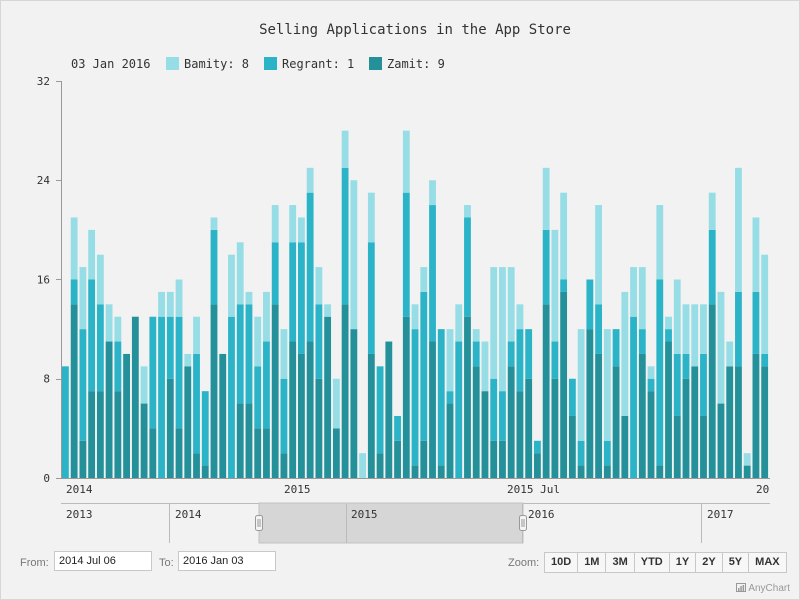 The width and height of the screenshot is (800, 600). Describe the element at coordinates (416, 64) in the screenshot. I see `legend-item-zamit: Zamit: 9` at that location.